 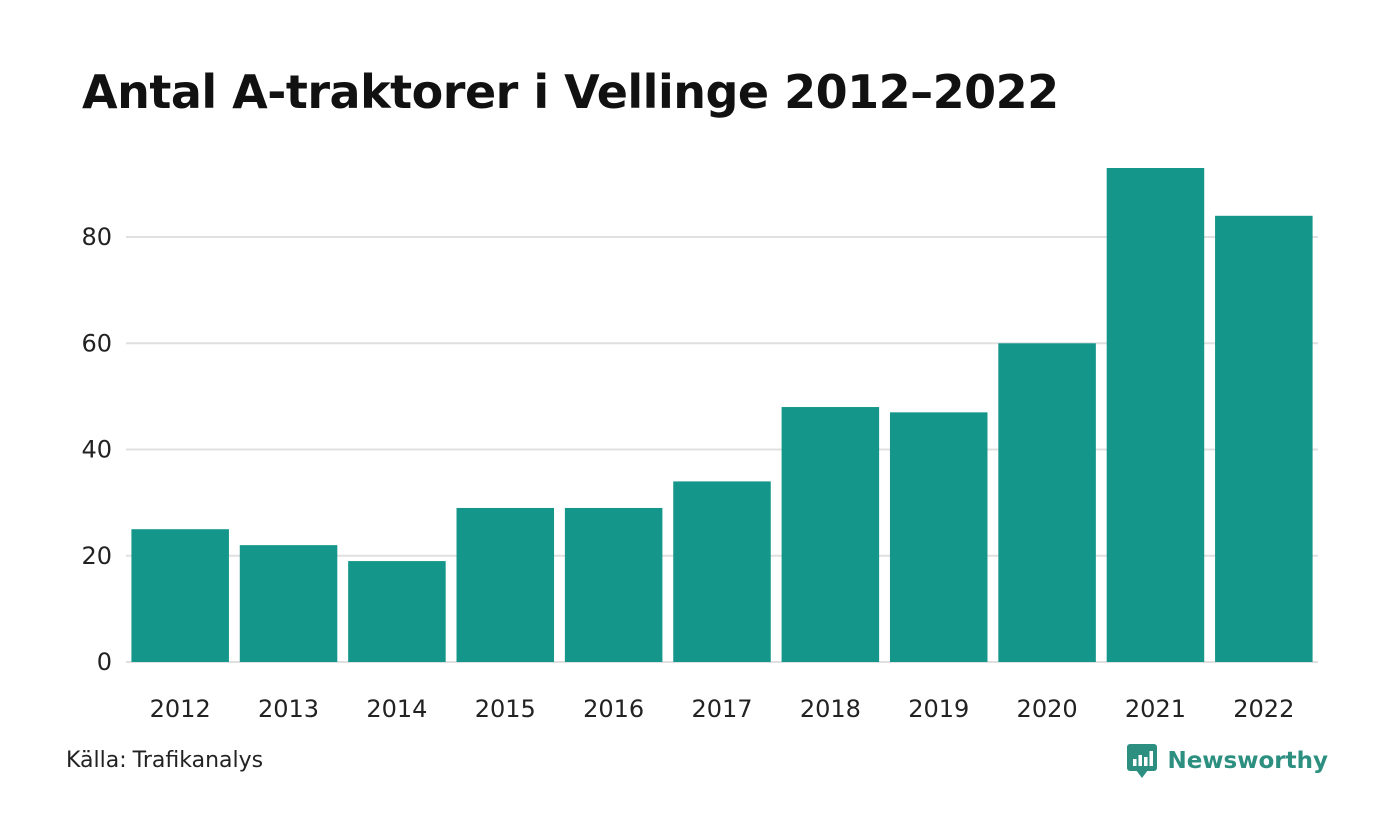 I want to click on x-tick-label: 2020, so click(x=1047, y=709).